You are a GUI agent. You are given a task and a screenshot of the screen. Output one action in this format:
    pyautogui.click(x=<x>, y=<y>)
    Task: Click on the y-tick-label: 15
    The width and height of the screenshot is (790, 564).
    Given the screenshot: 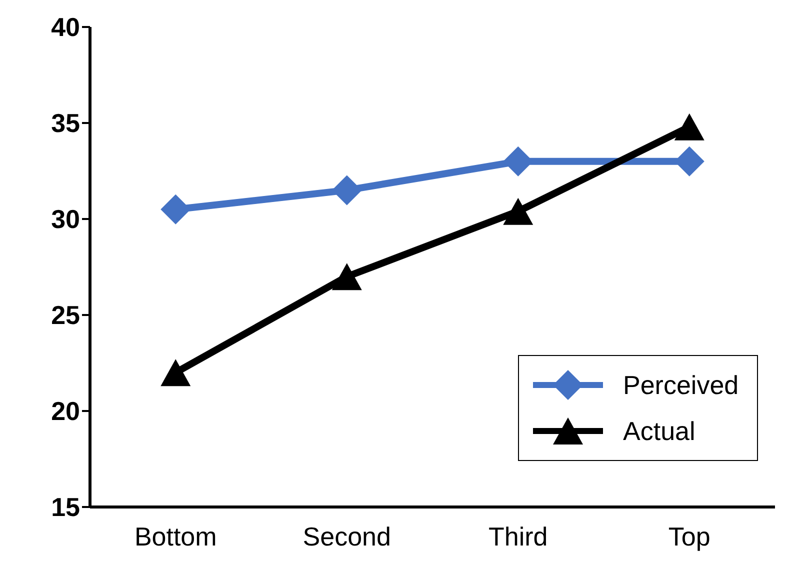 What is the action you would take?
    pyautogui.click(x=65, y=507)
    